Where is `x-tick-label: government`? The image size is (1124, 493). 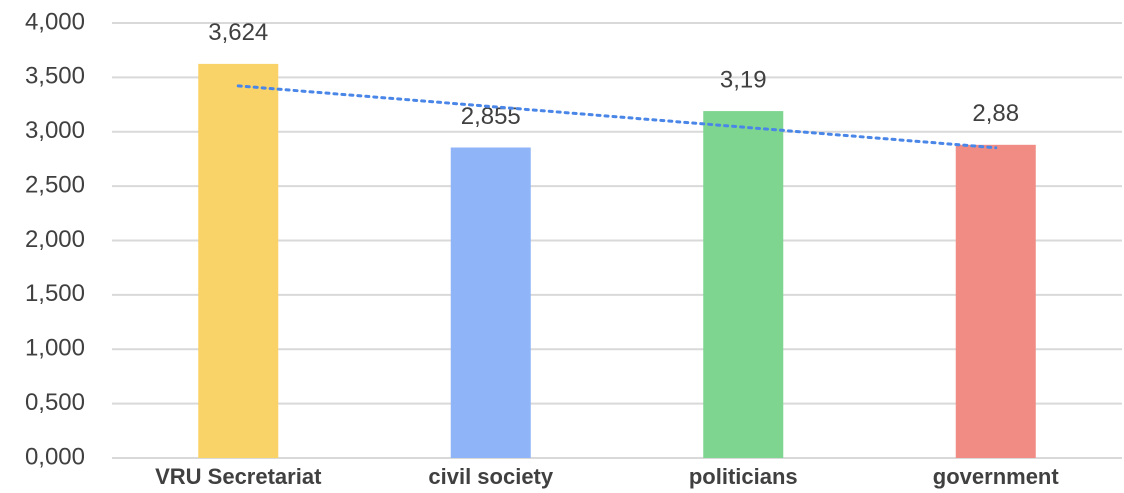
x-tick-label: government is located at coordinates (996, 476).